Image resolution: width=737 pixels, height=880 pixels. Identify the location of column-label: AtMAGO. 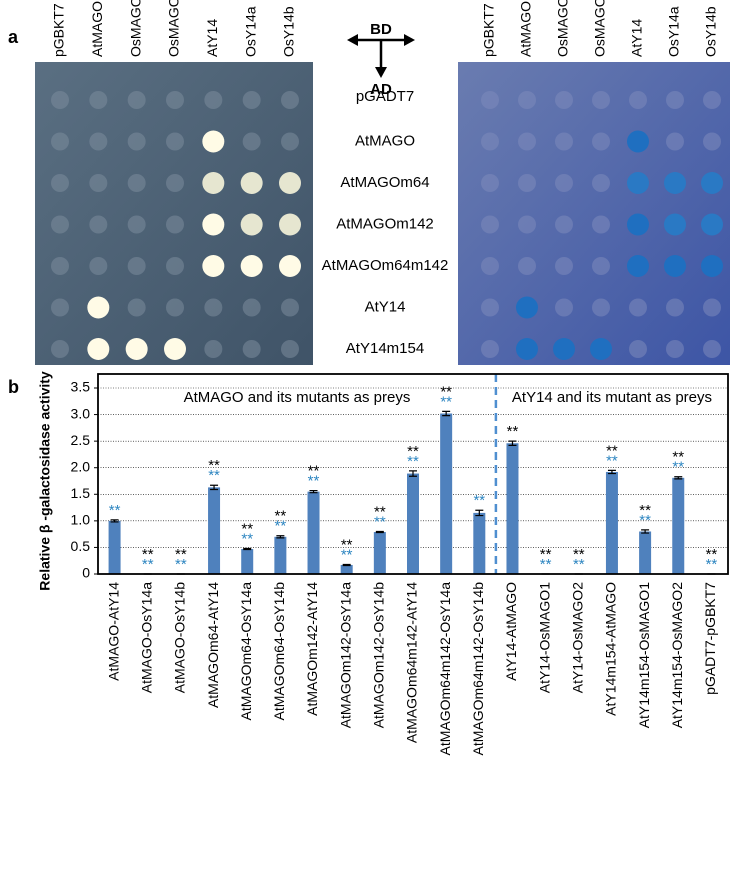
(97, 29).